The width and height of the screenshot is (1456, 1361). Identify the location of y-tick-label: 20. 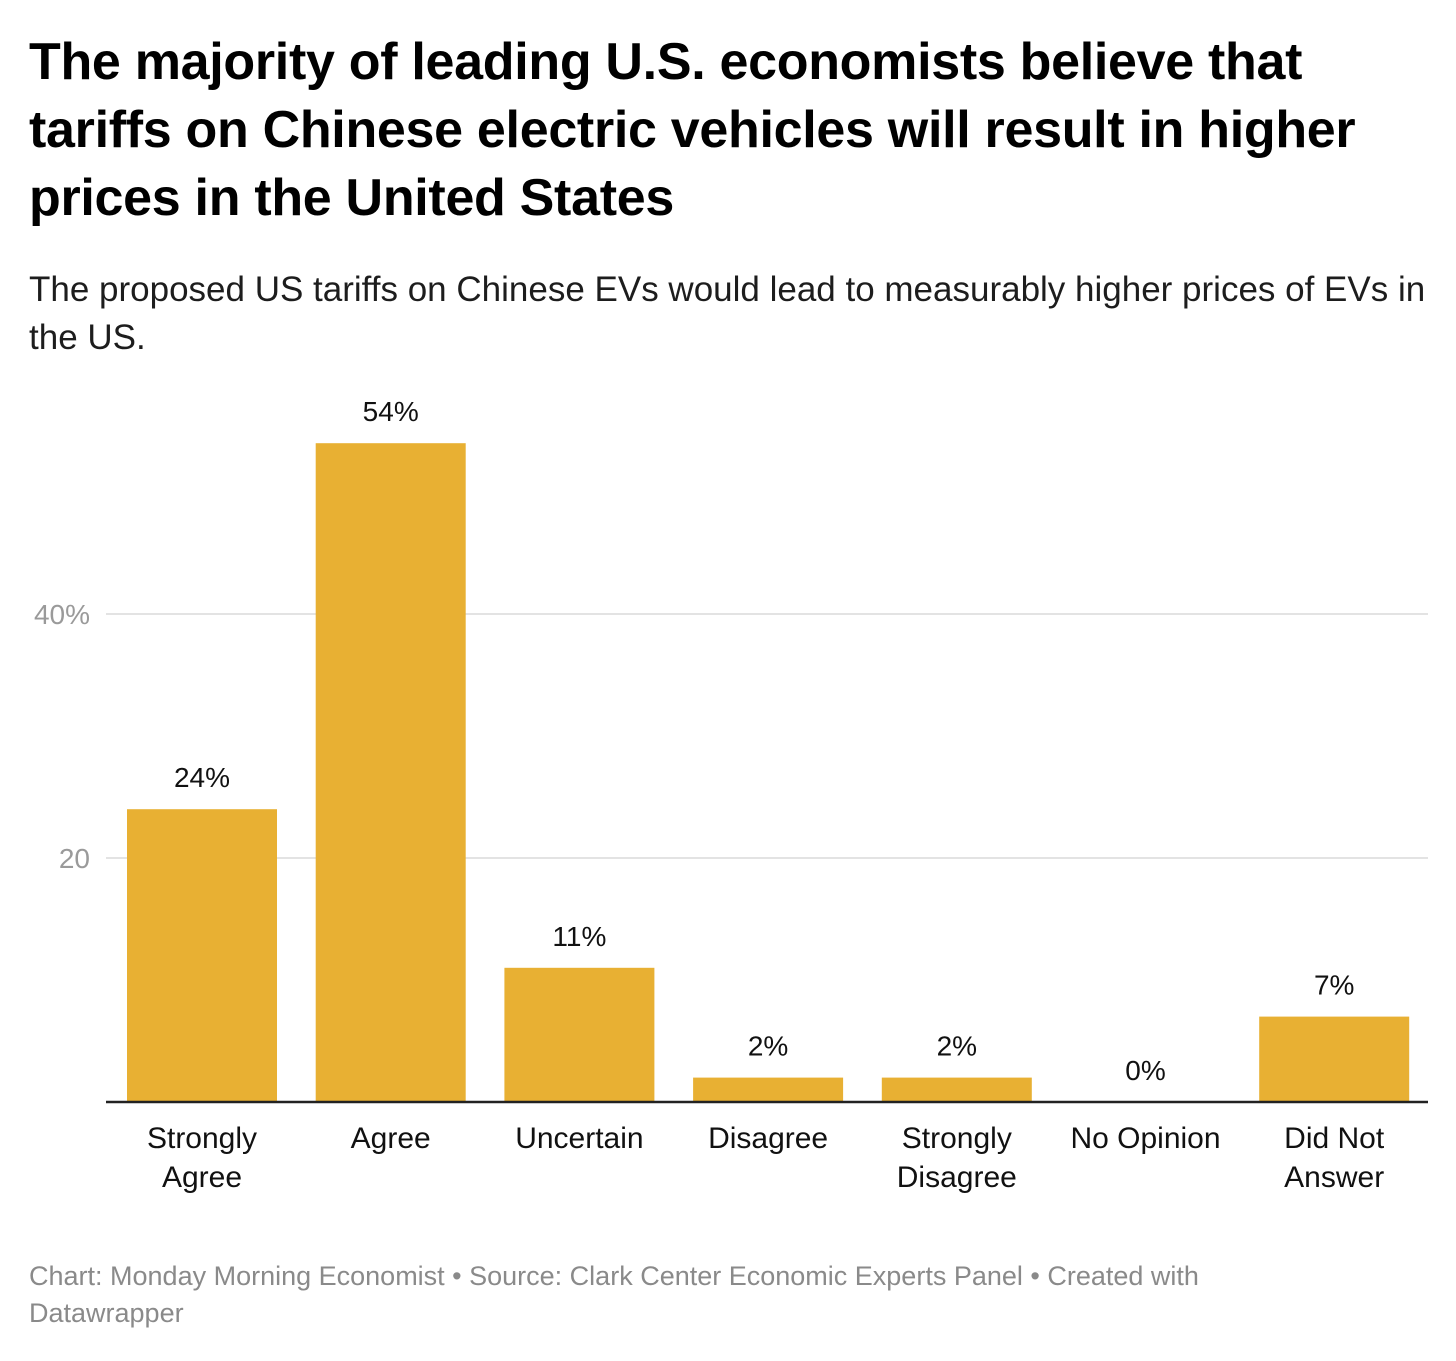
(74, 858).